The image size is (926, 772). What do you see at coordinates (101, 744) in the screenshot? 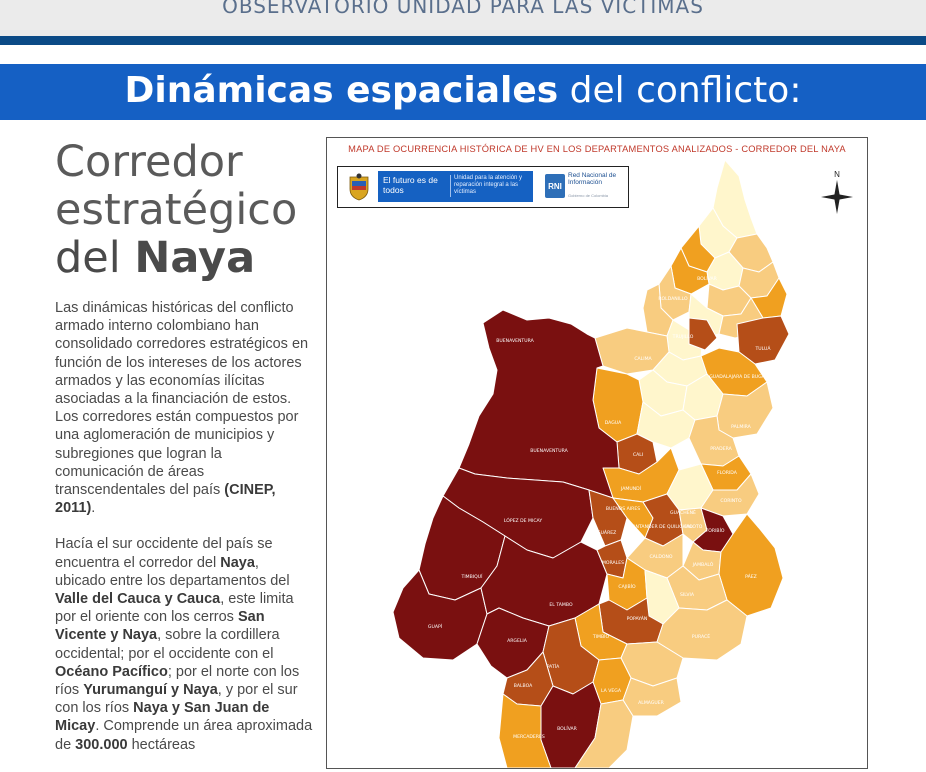
I see `p2-bold: 300.000` at bounding box center [101, 744].